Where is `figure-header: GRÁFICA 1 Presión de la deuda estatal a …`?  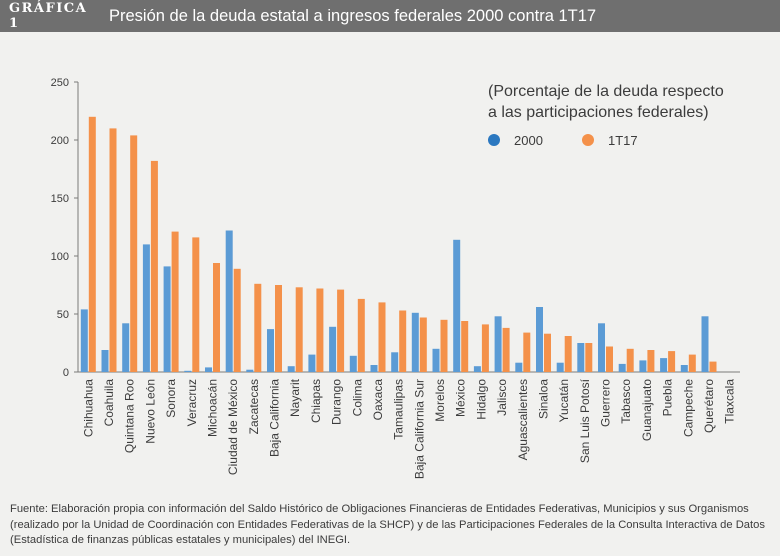
figure-header: GRÁFICA 1 Presión de la deuda estatal a … is located at coordinates (390, 16).